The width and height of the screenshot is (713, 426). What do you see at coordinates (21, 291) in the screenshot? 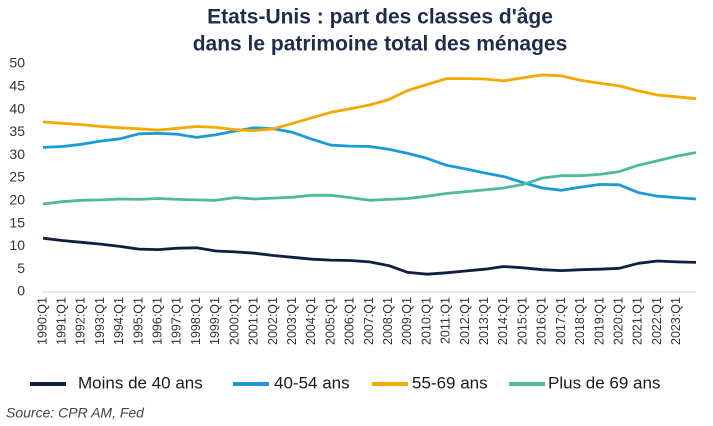
I see `y-tick-label: 0` at bounding box center [21, 291].